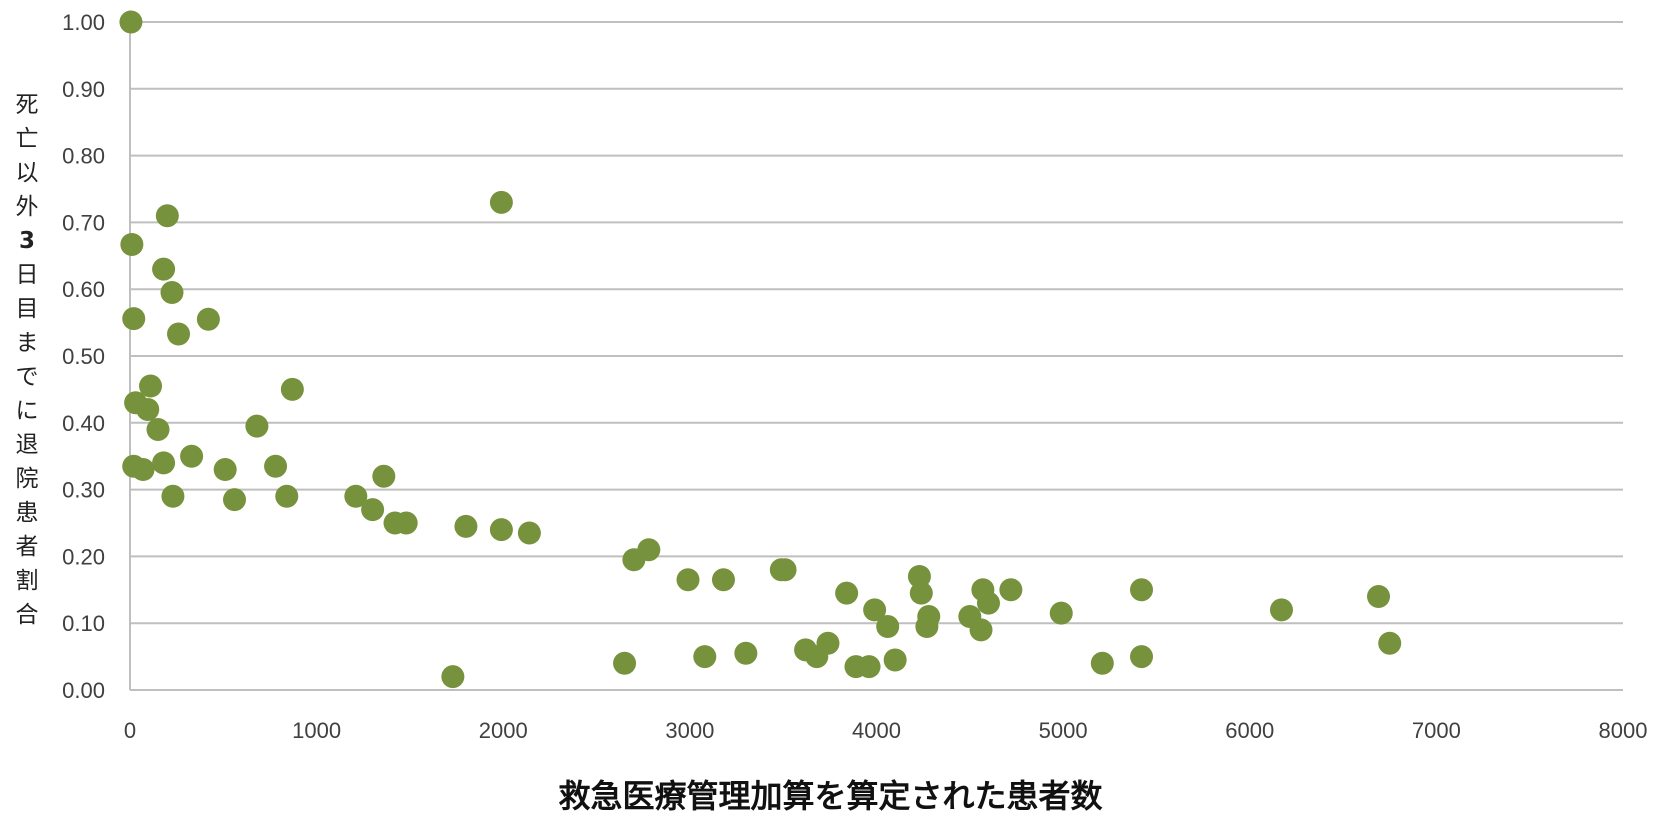  What do you see at coordinates (130, 730) in the screenshot?
I see `x-tick-label: 0` at bounding box center [130, 730].